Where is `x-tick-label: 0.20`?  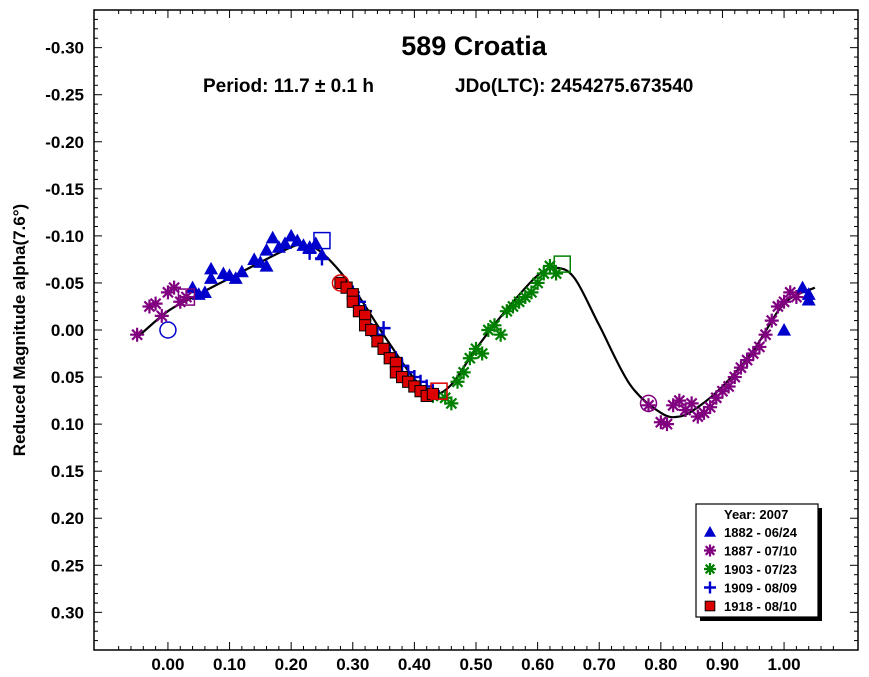 x-tick-label: 0.20 is located at coordinates (291, 664).